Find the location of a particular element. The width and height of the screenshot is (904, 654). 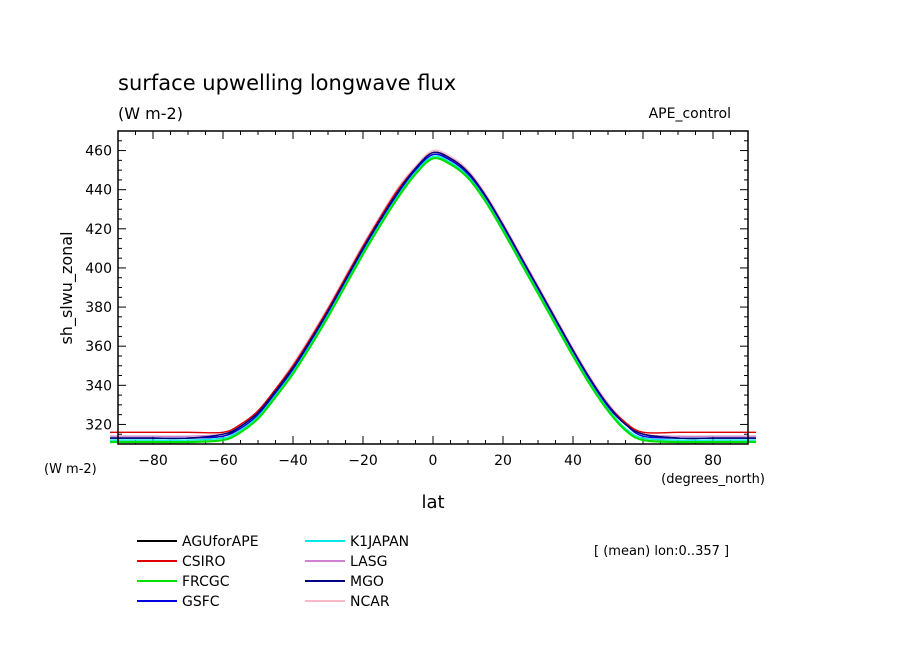

chart-title: surface upwelling longwave flux is located at coordinates (287, 83).